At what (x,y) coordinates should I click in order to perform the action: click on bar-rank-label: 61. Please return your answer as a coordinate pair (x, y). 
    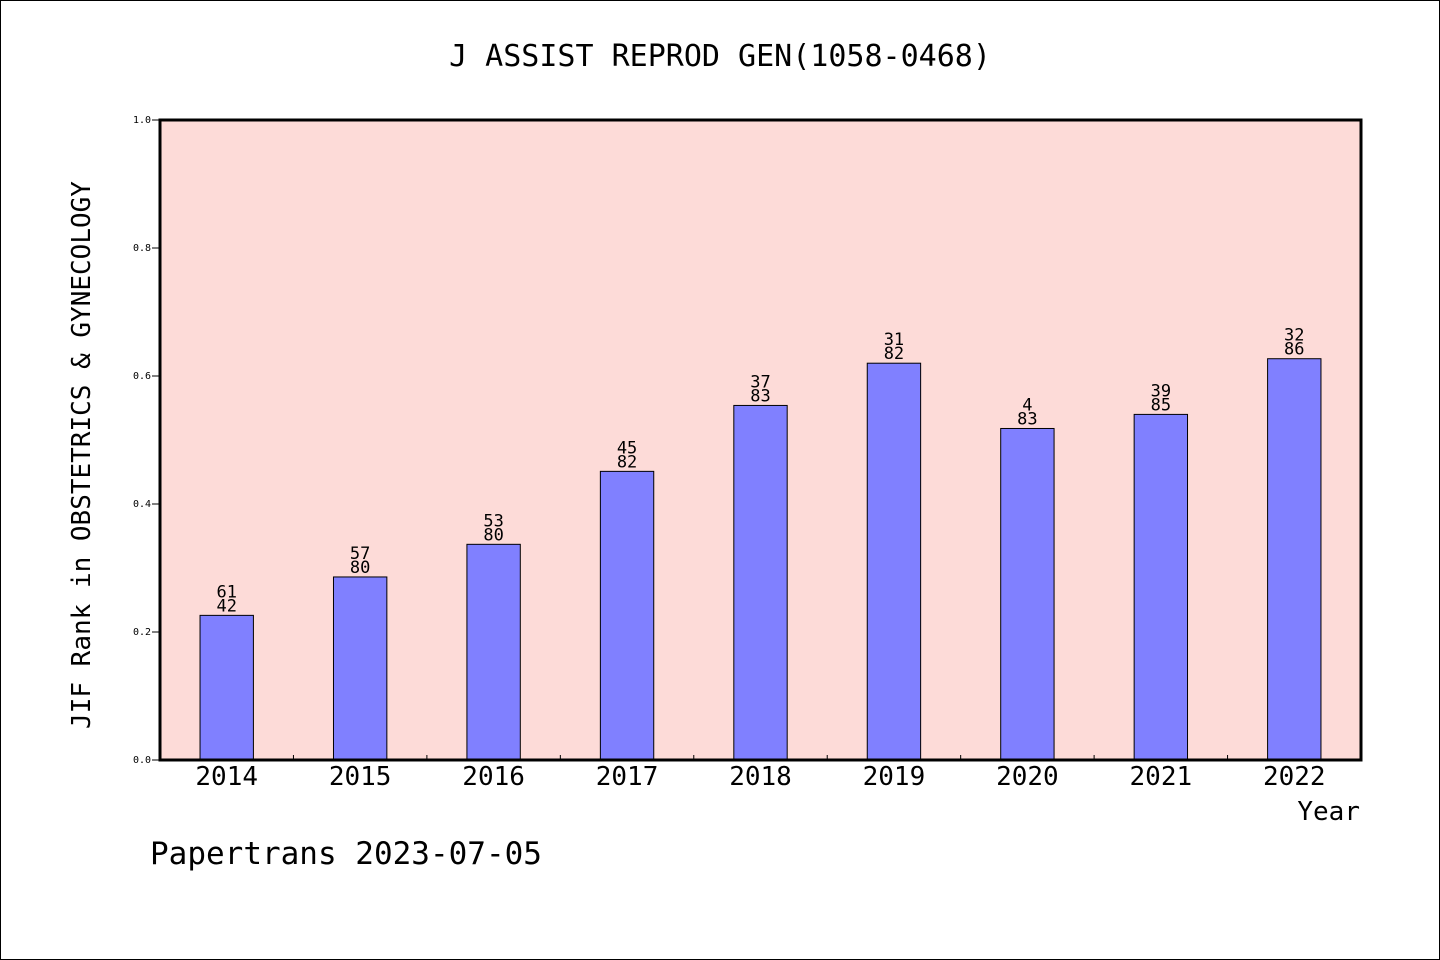
    Looking at the image, I should click on (226, 592).